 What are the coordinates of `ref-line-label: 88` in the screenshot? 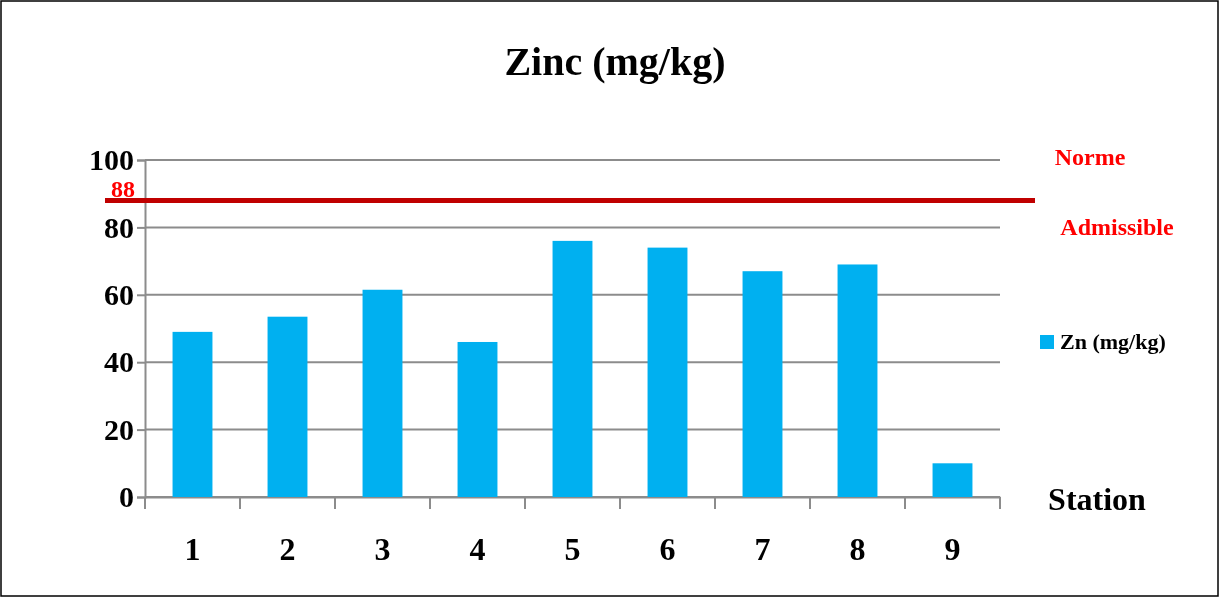 It's located at (123, 189).